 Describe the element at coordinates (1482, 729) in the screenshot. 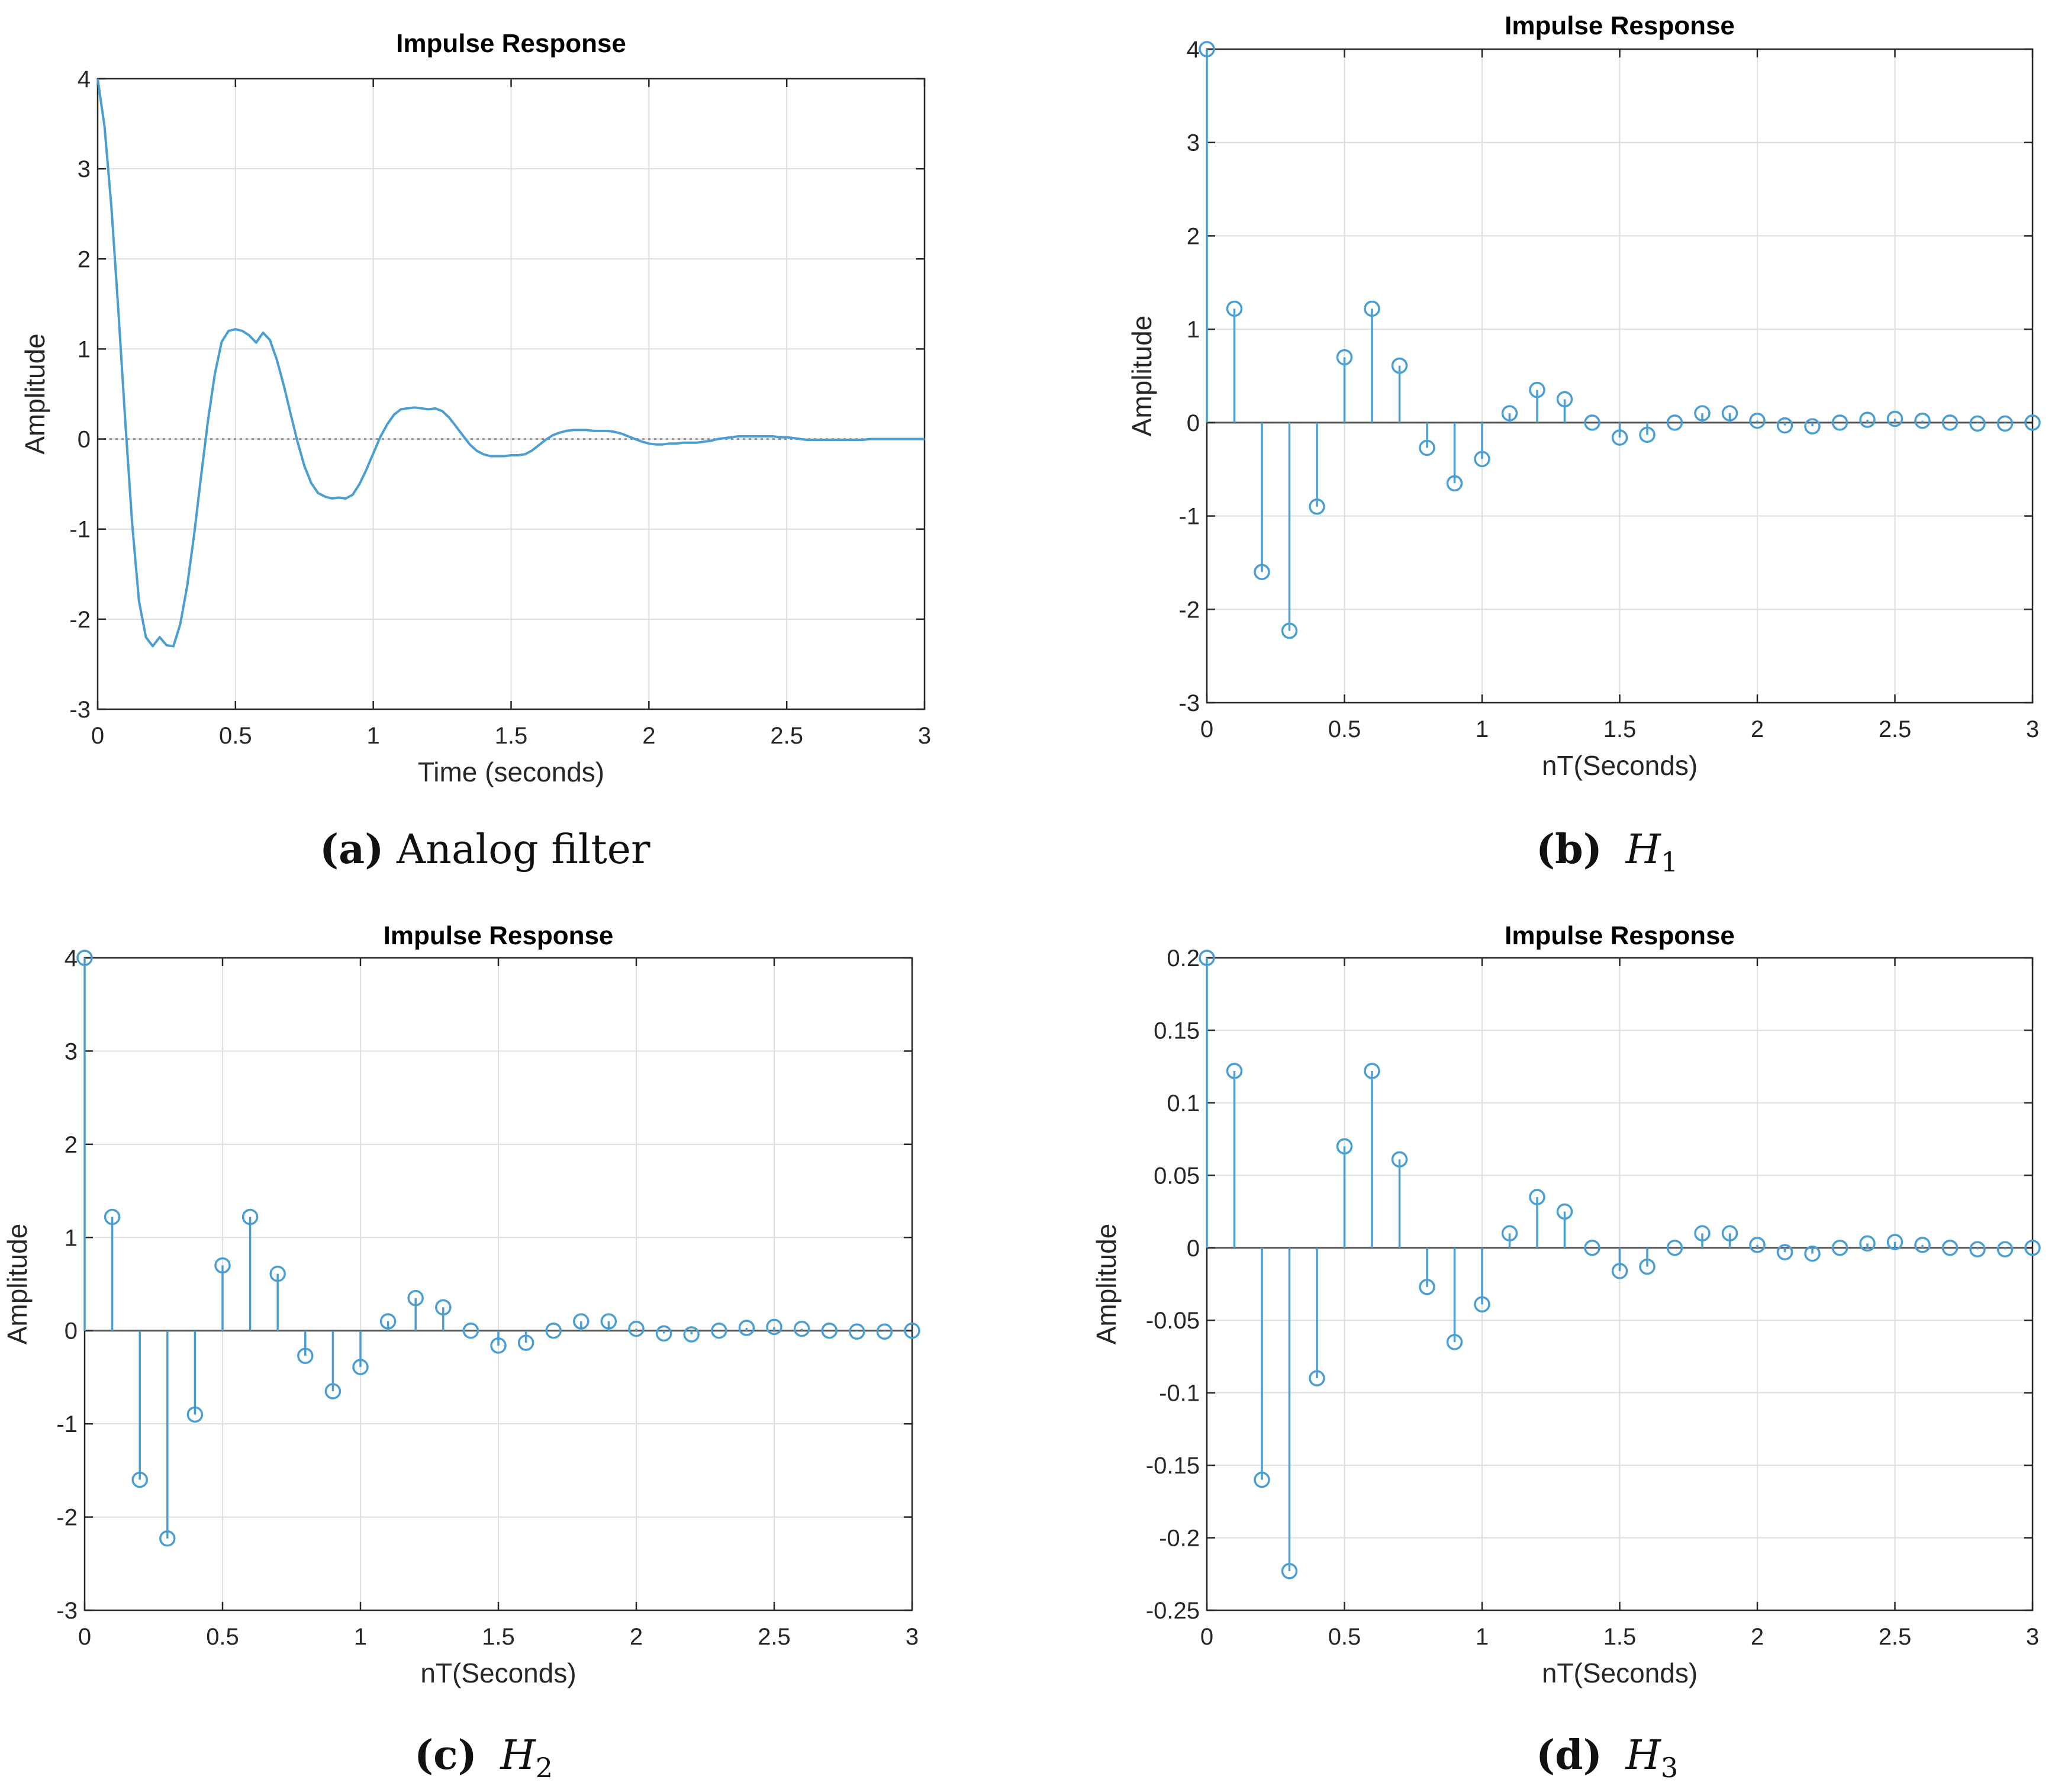

I see `x-tick-label: 1` at that location.